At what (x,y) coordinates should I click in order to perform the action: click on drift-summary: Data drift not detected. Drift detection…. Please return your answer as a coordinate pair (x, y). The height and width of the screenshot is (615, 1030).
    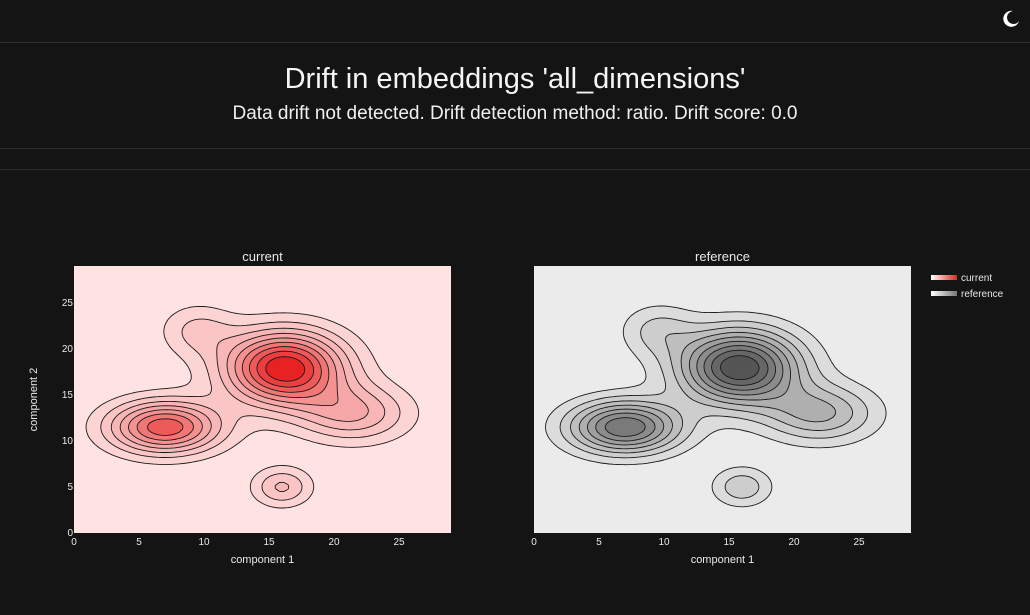
    Looking at the image, I should click on (515, 113).